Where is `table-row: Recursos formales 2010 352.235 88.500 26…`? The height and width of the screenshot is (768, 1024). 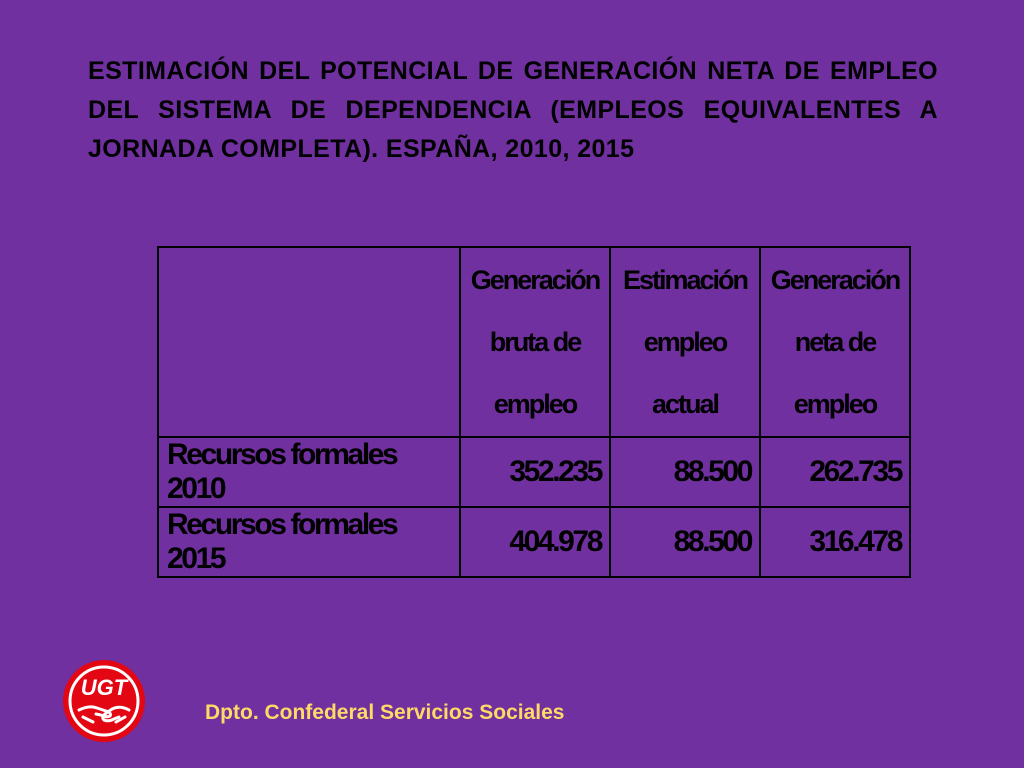
table-row: Recursos formales 2010 352.235 88.500 26… is located at coordinates (534, 472).